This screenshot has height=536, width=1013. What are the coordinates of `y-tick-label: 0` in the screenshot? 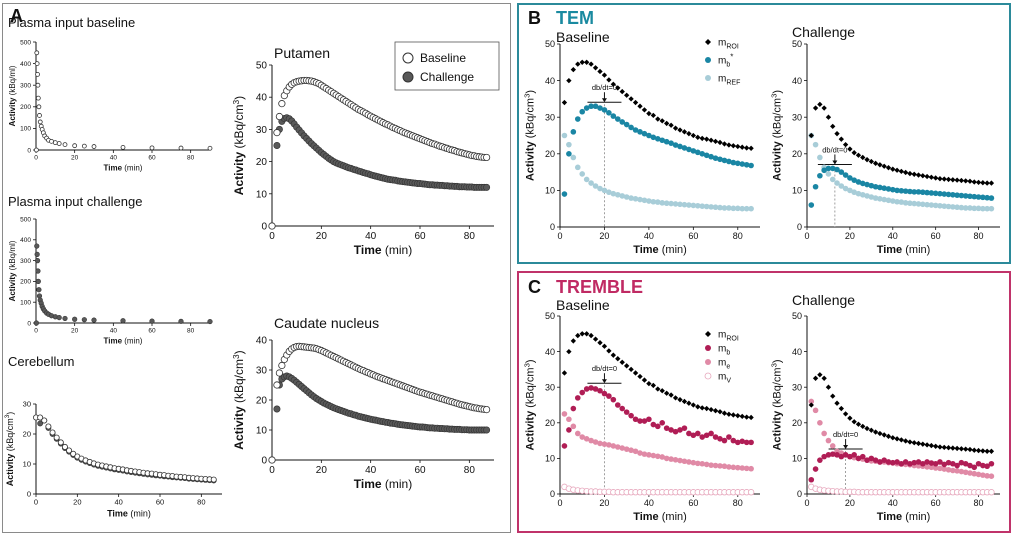 It's located at (799, 494).